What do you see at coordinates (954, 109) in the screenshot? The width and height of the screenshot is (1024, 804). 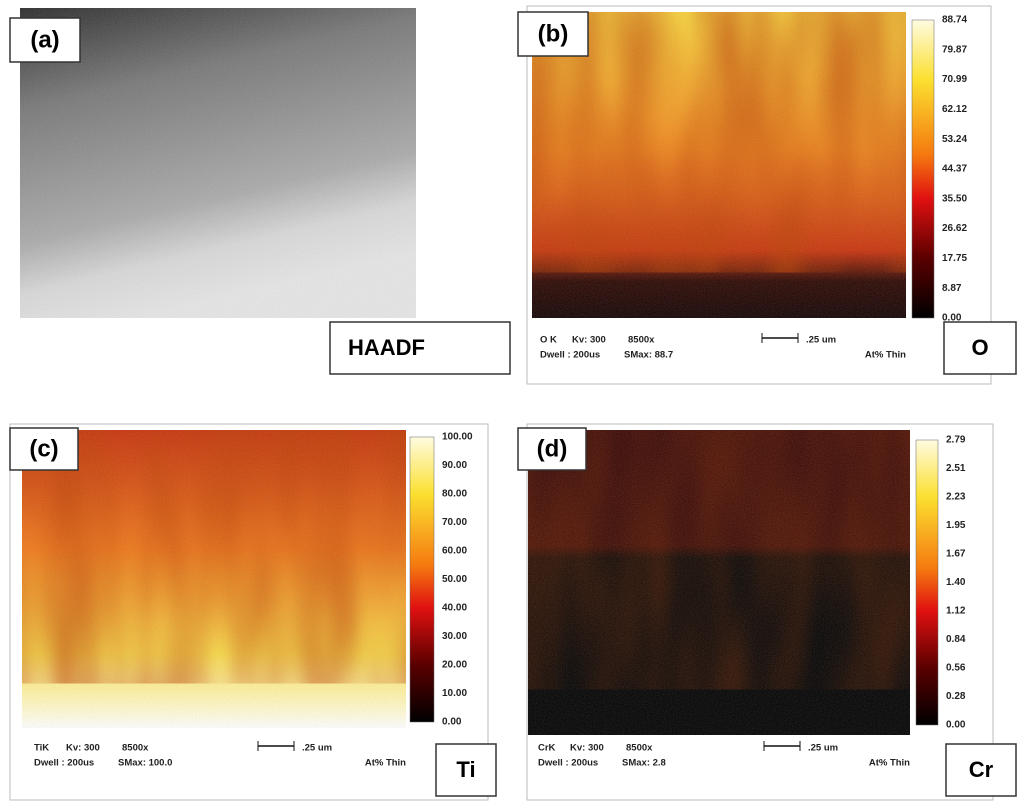 I see `colorbar-tick-label: 62.12` at bounding box center [954, 109].